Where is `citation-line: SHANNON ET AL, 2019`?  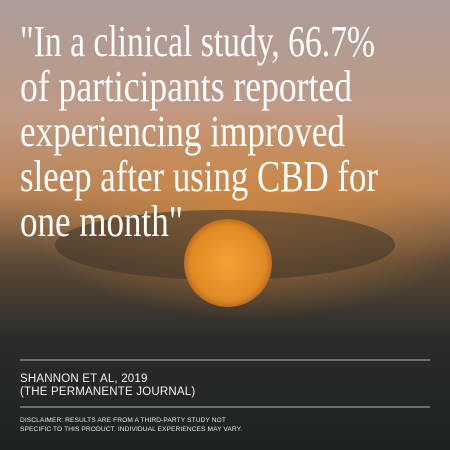 citation-line: SHANNON ET AL, 2019 is located at coordinates (84, 379).